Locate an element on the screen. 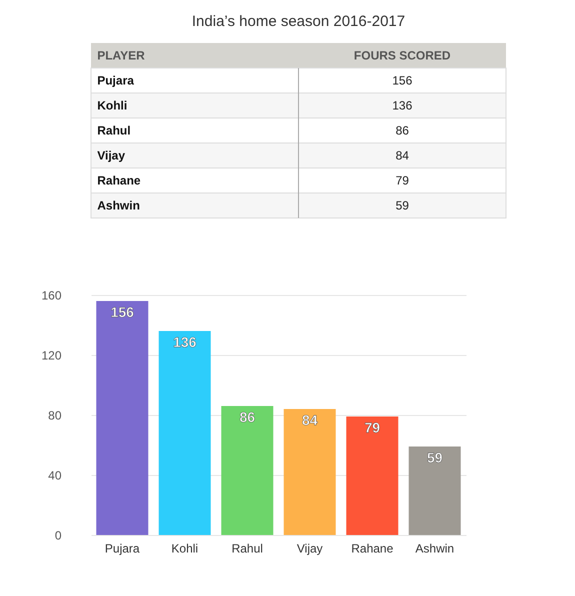 This screenshot has height=596, width=575. text: Ashwin is located at coordinates (118, 205).